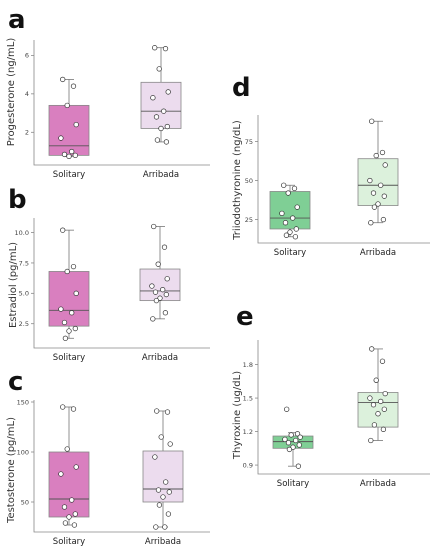 The height and width of the screenshot is (550, 434). I want to click on y-tick-label: 2.5, so click(24, 324).